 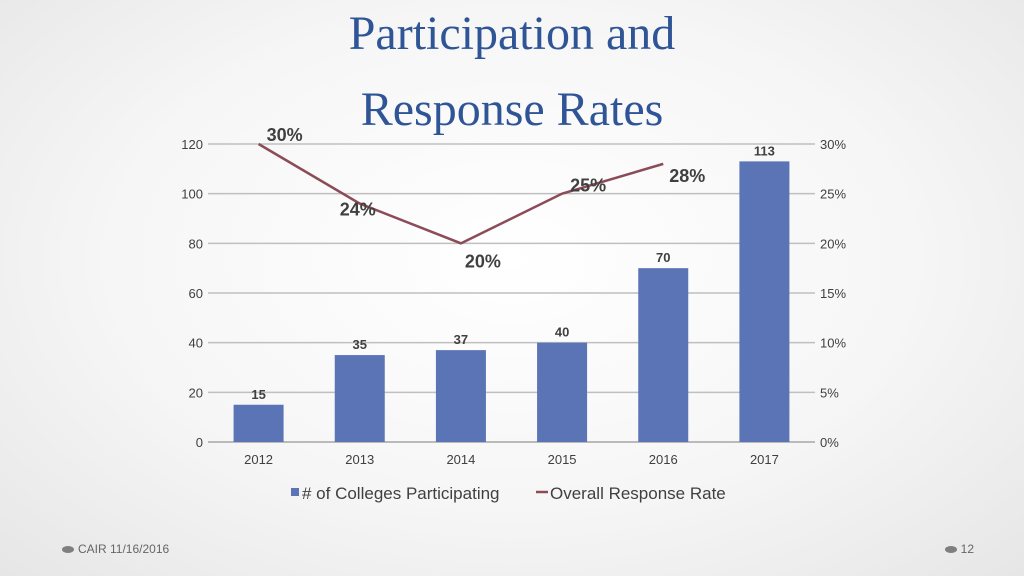 What do you see at coordinates (358, 210) in the screenshot?
I see `line-data-label: 24%` at bounding box center [358, 210].